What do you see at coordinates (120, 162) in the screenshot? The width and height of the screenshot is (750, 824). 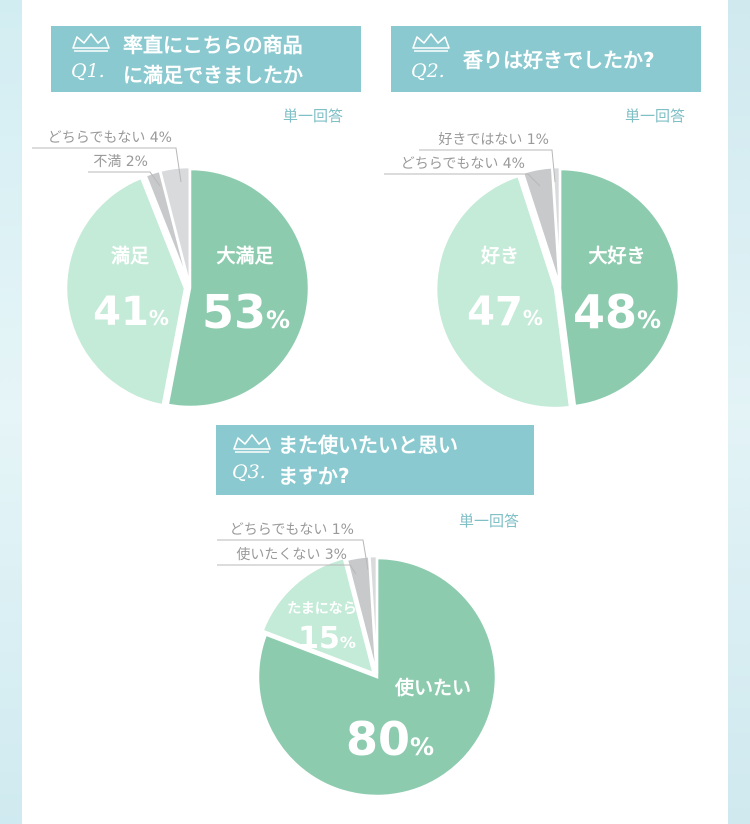 I see `slice-callout-label: 不満 2%` at bounding box center [120, 162].